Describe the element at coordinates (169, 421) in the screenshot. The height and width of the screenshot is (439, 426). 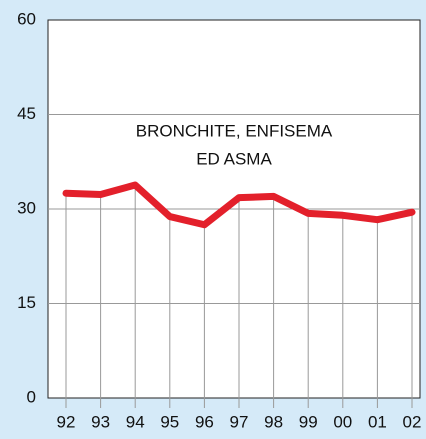
I see `x-tick-label: 95` at that location.